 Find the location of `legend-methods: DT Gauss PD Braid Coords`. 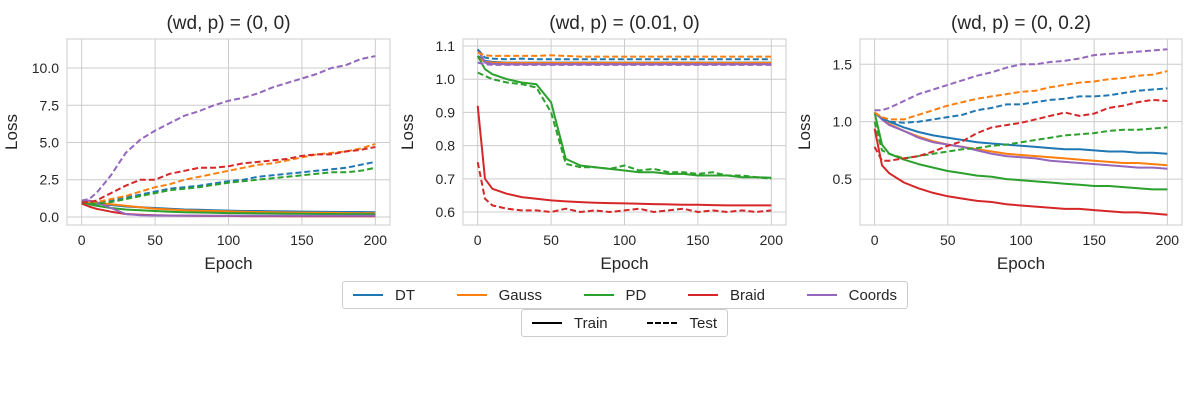

legend-methods: DT Gauss PD Braid Coords is located at coordinates (625, 295).